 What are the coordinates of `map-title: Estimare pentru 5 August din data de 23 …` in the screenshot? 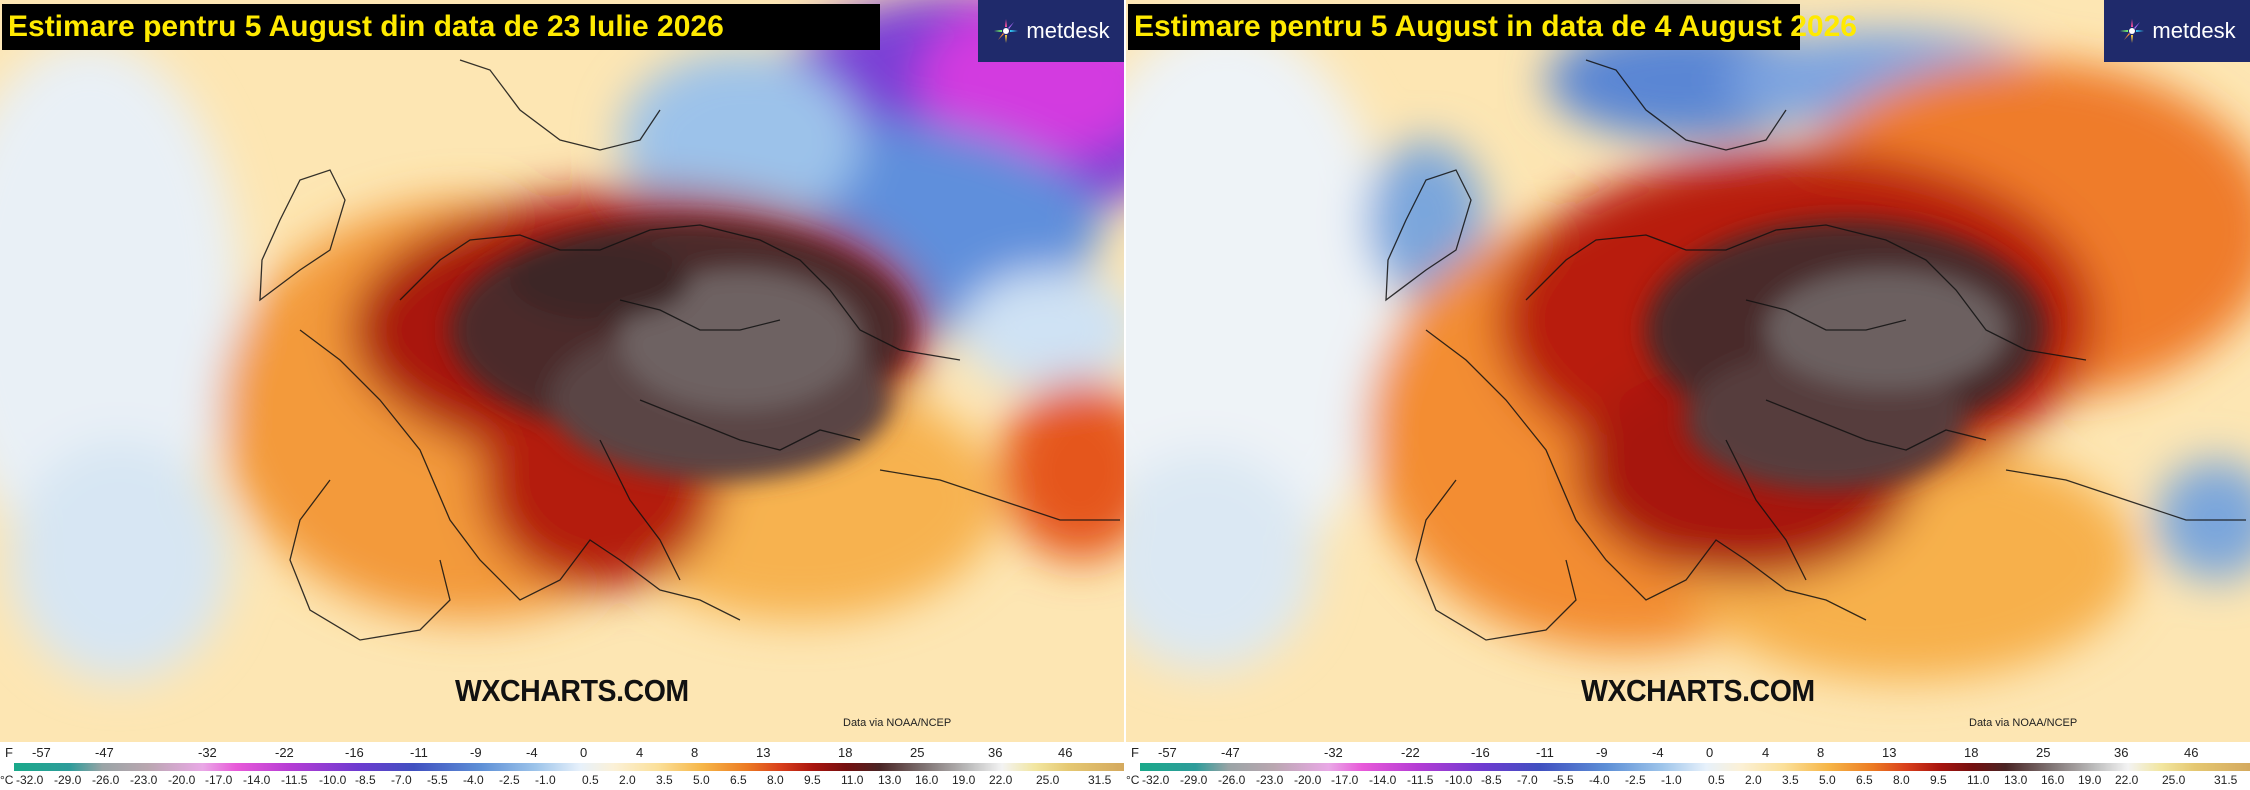 It's located at (441, 27).